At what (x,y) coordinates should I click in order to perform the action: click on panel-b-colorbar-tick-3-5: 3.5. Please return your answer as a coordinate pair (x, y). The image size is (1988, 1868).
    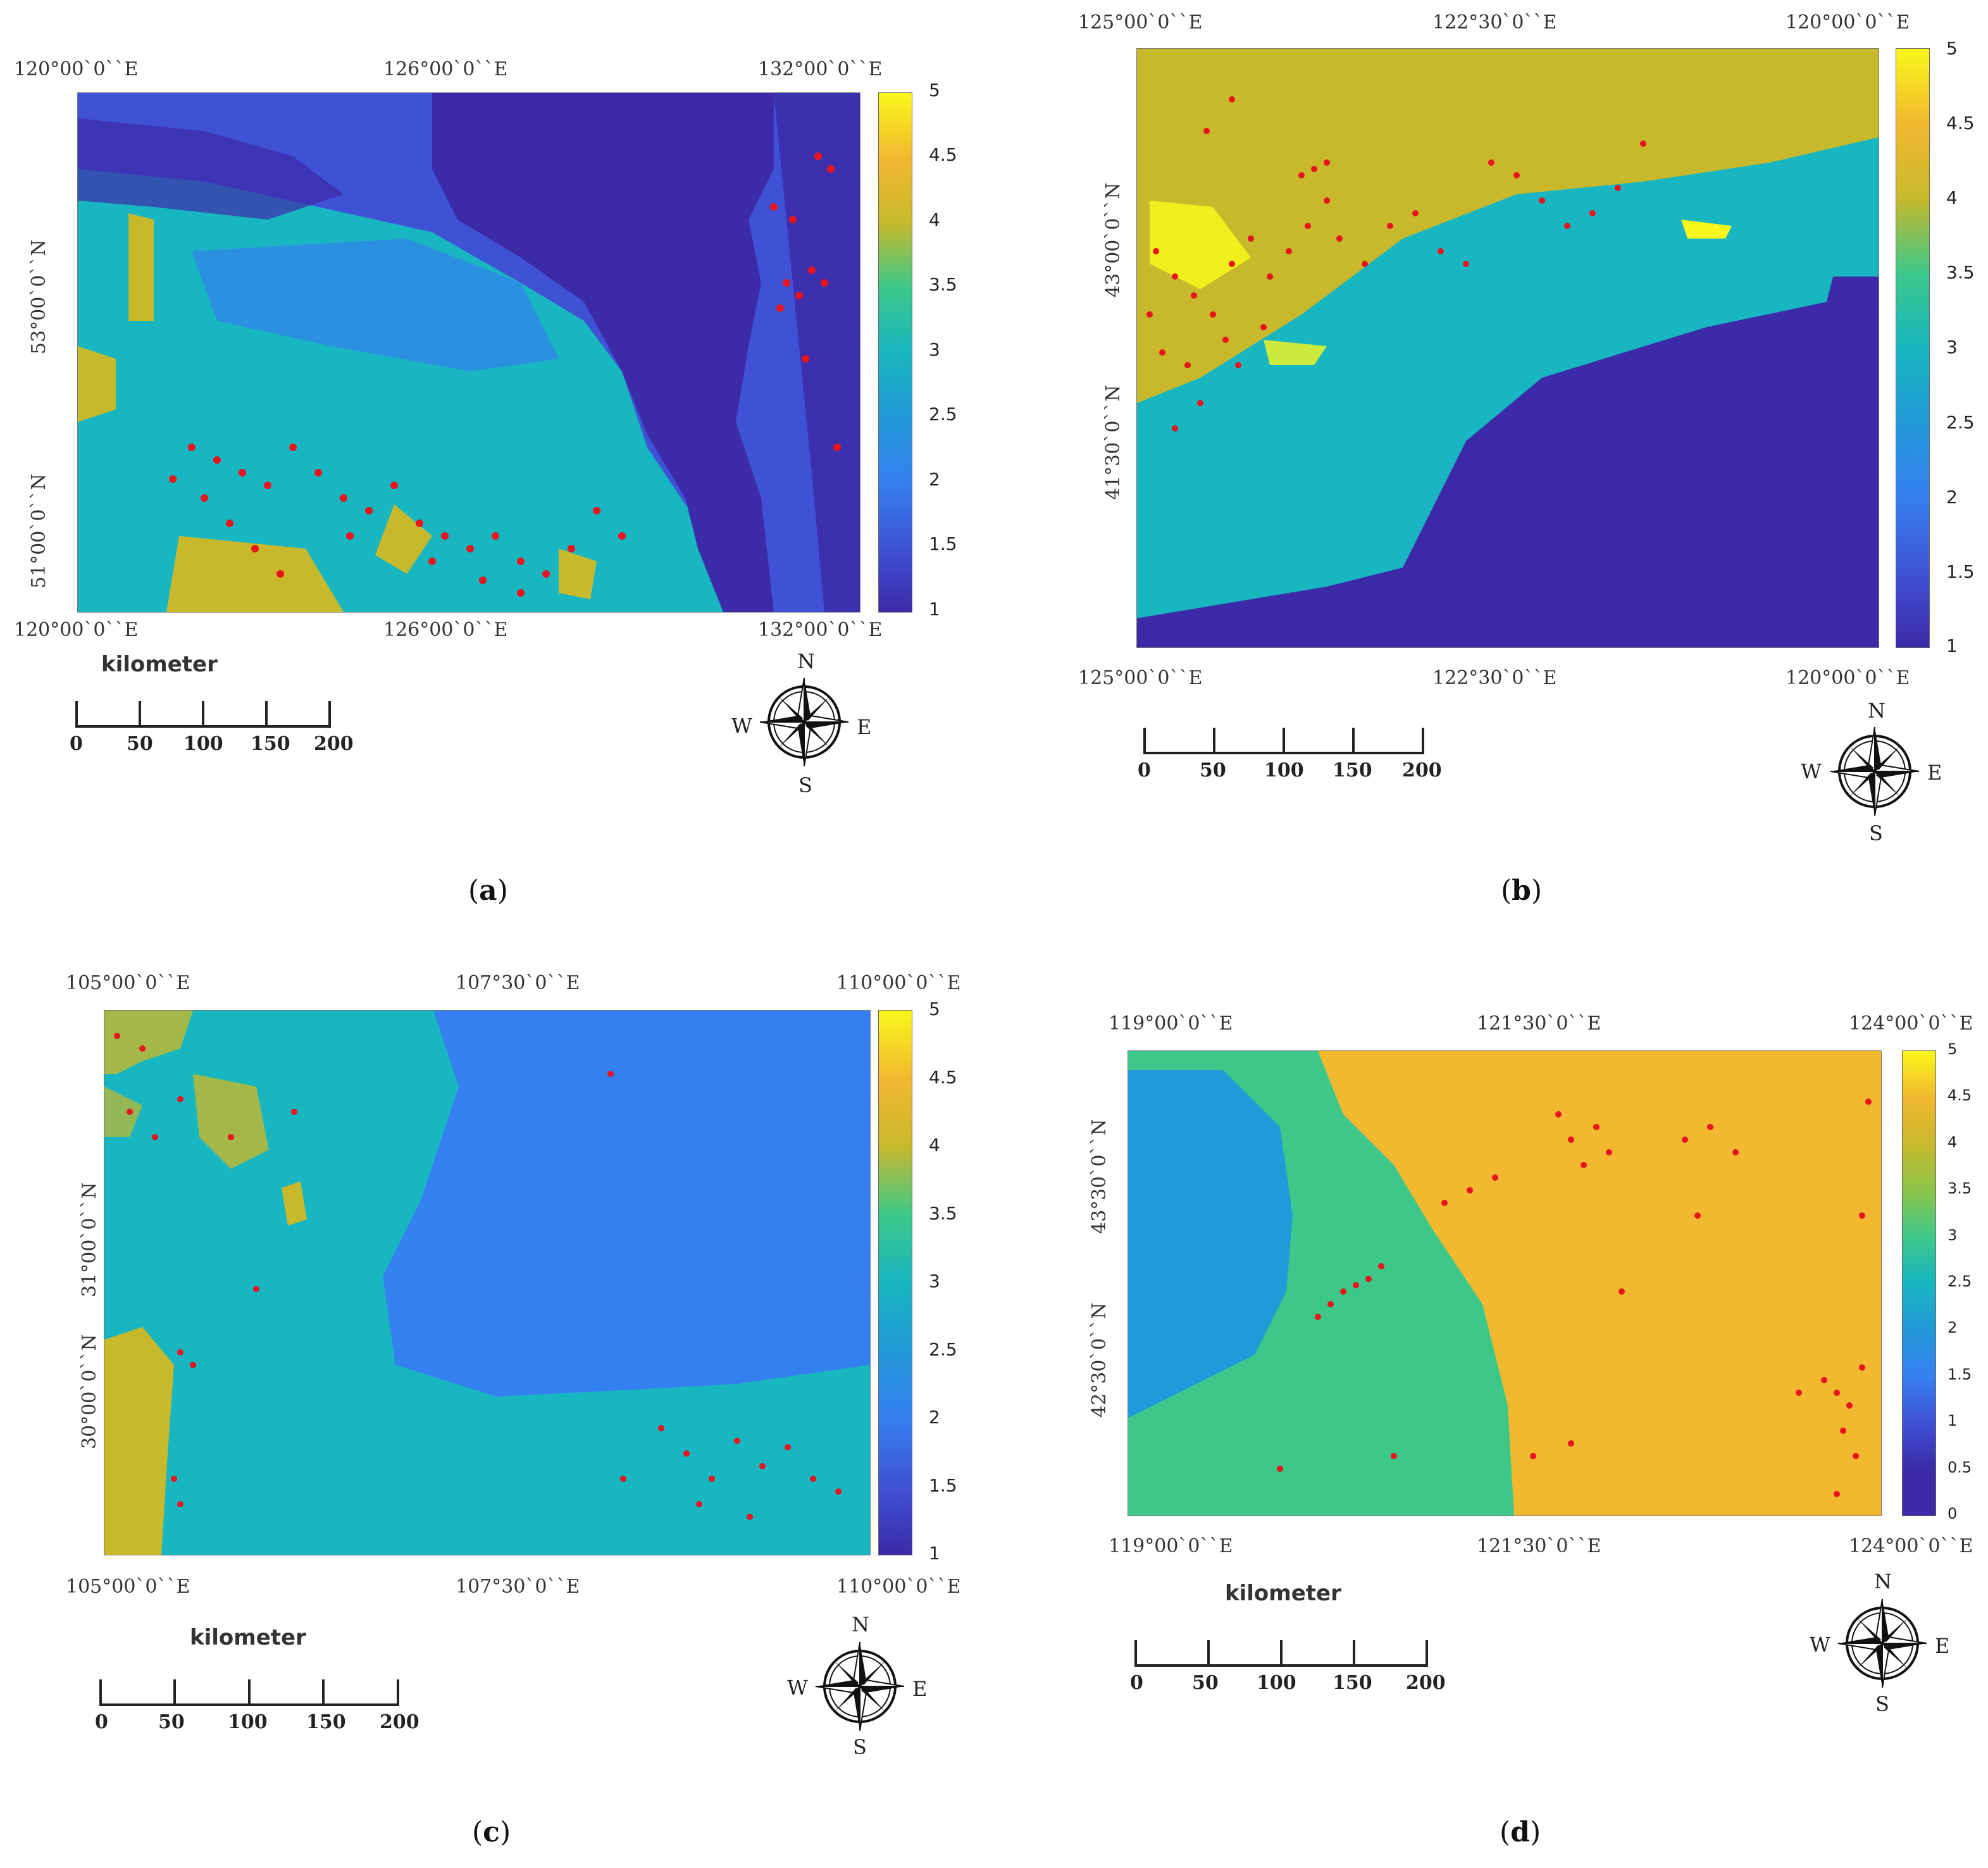
    Looking at the image, I should click on (1960, 272).